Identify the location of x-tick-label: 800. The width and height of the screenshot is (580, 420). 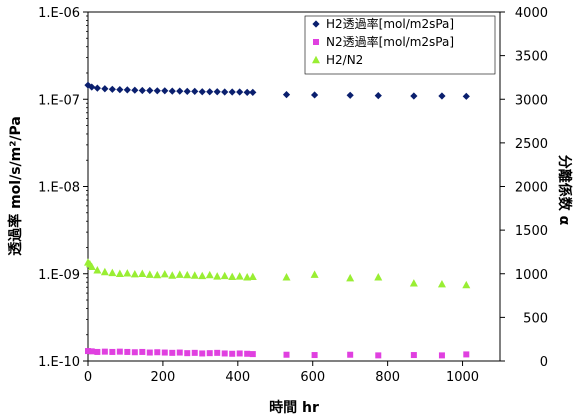
(387, 377).